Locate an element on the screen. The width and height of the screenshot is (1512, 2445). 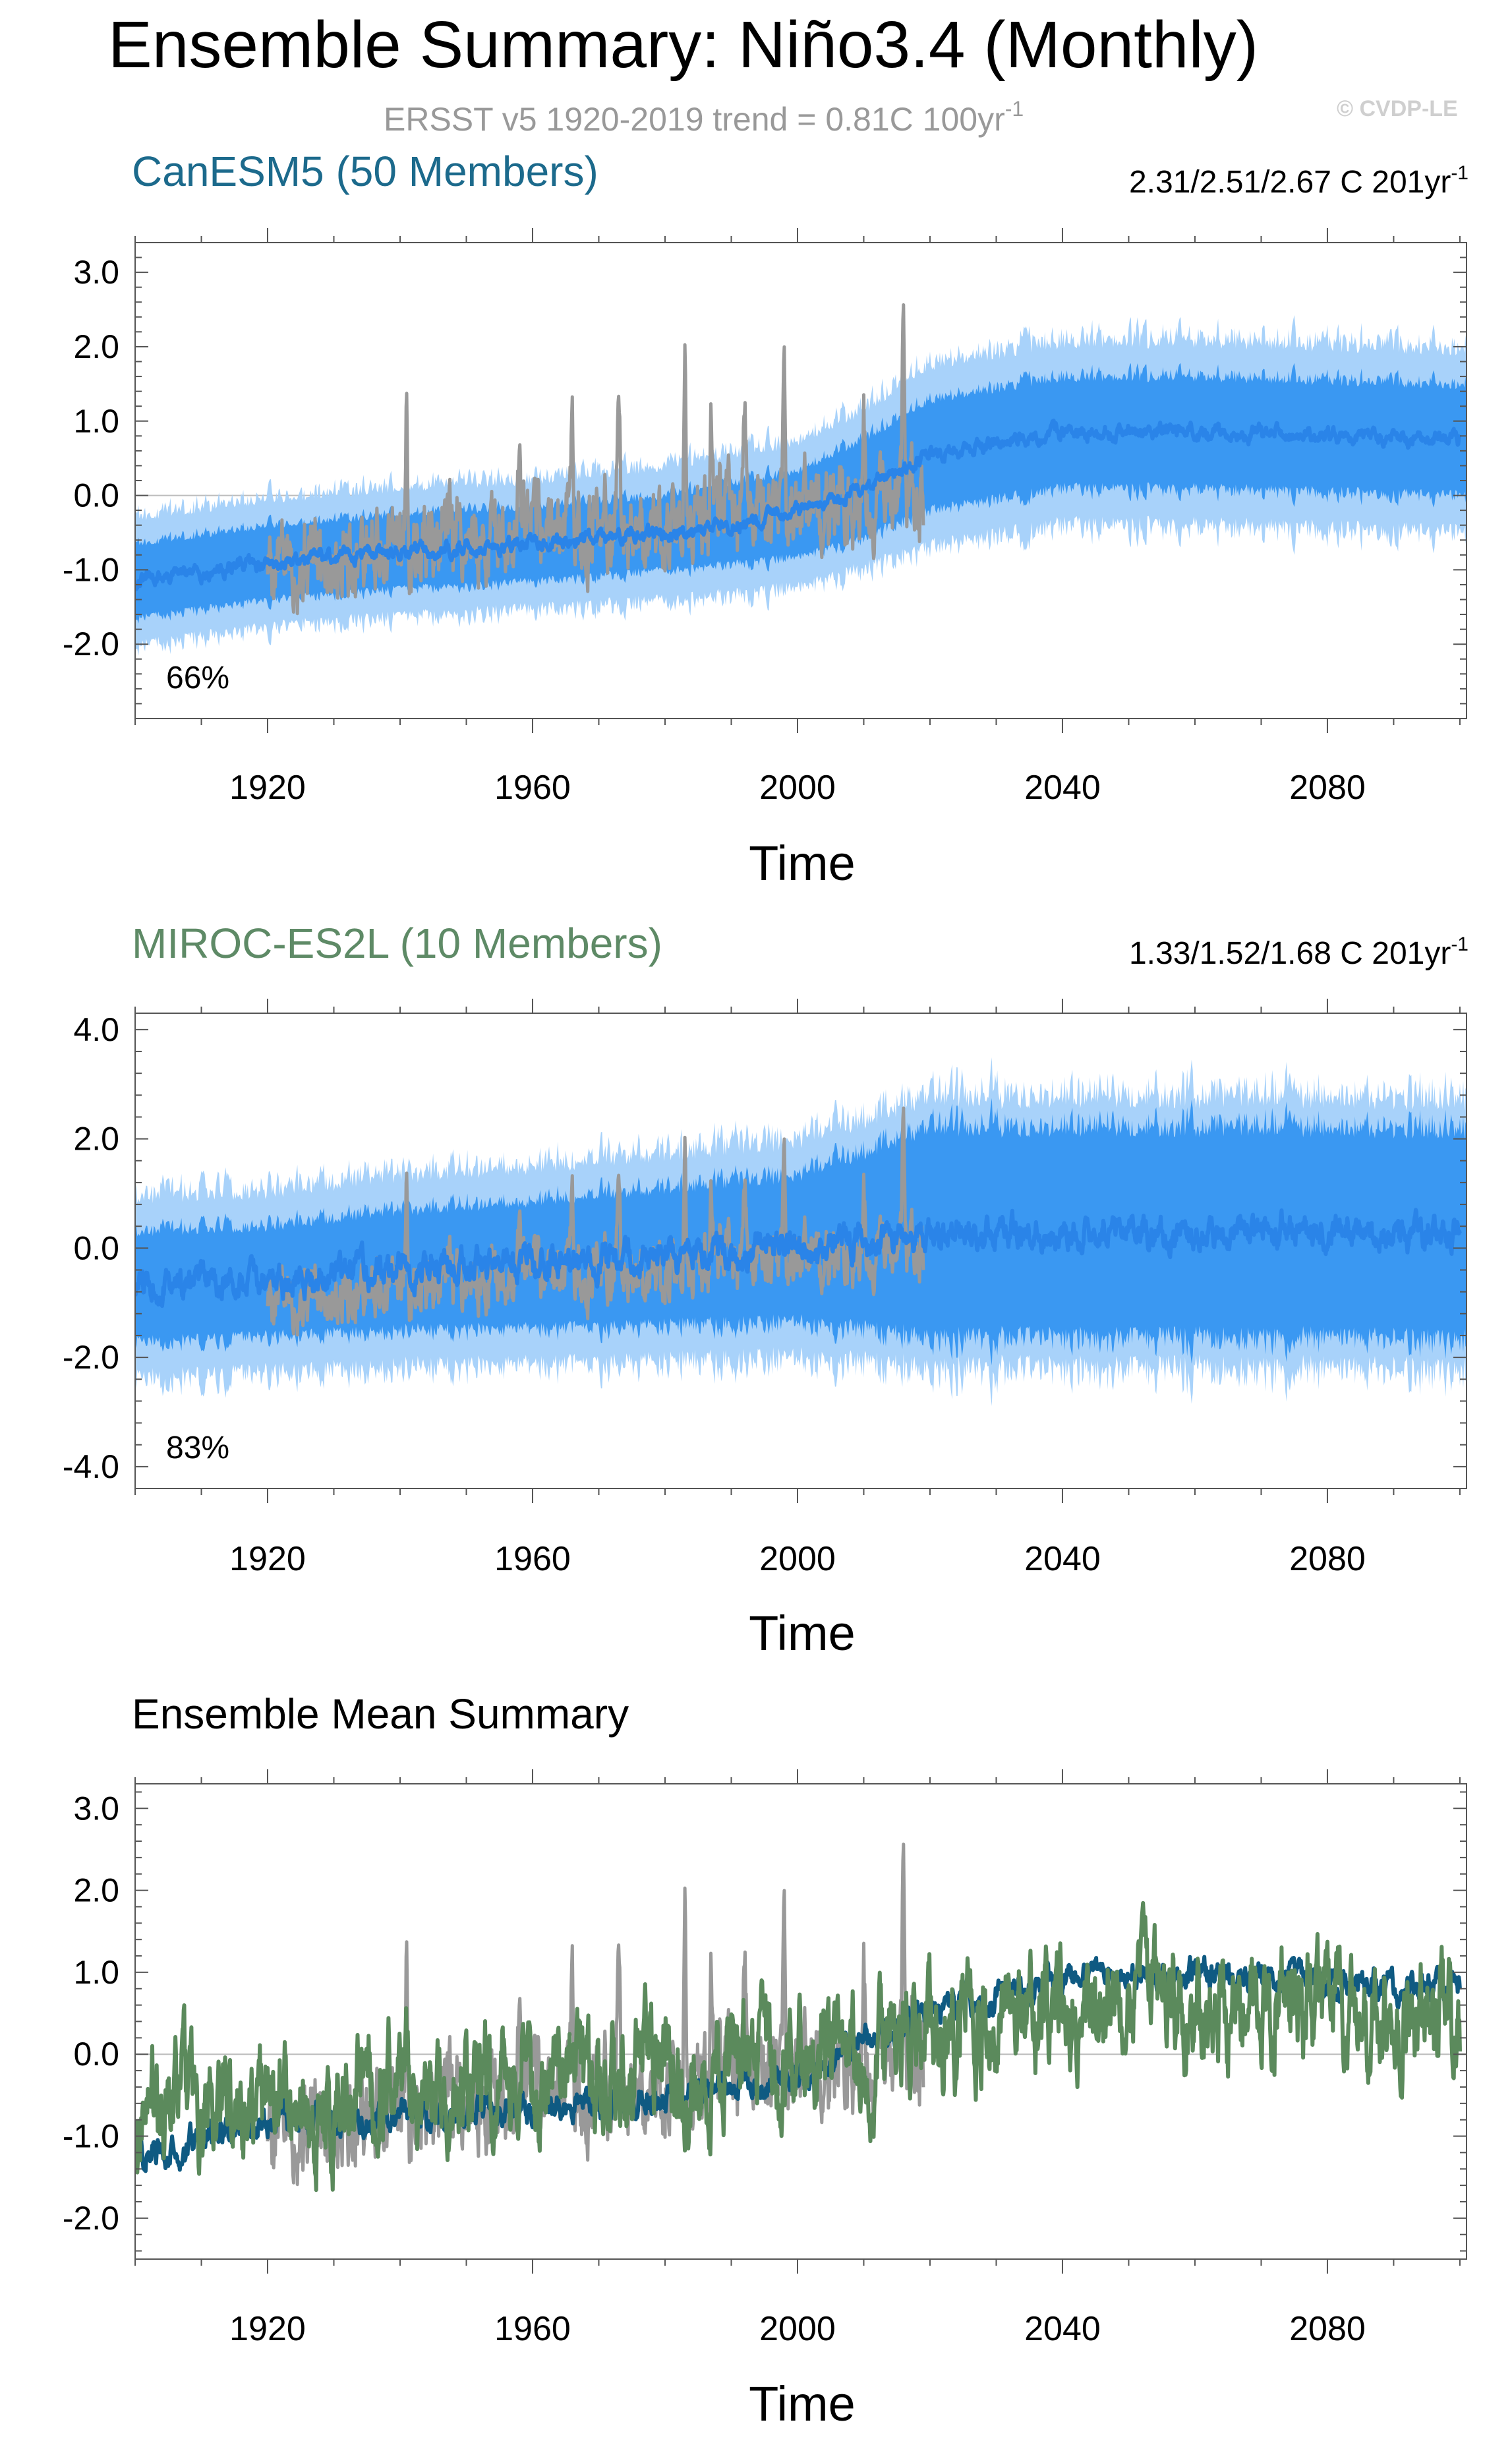
spread-band-inner is located at coordinates (801, 1232).